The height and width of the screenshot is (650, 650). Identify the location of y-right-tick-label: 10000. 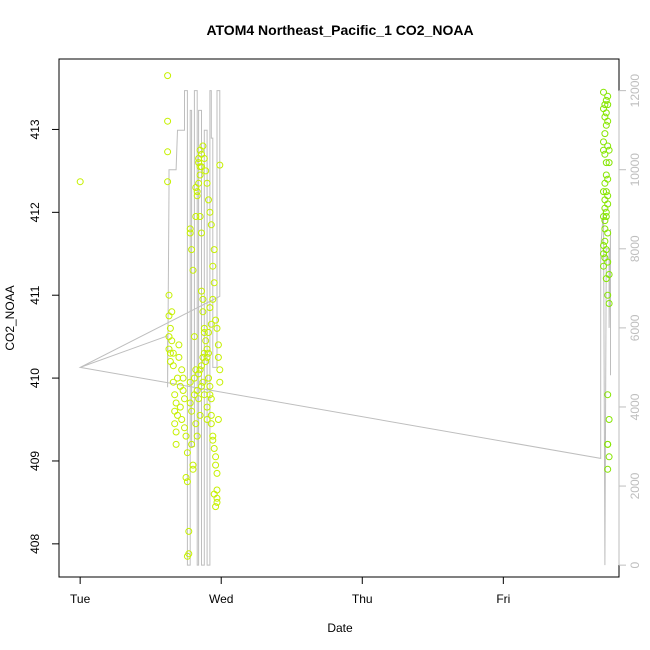
(635, 170).